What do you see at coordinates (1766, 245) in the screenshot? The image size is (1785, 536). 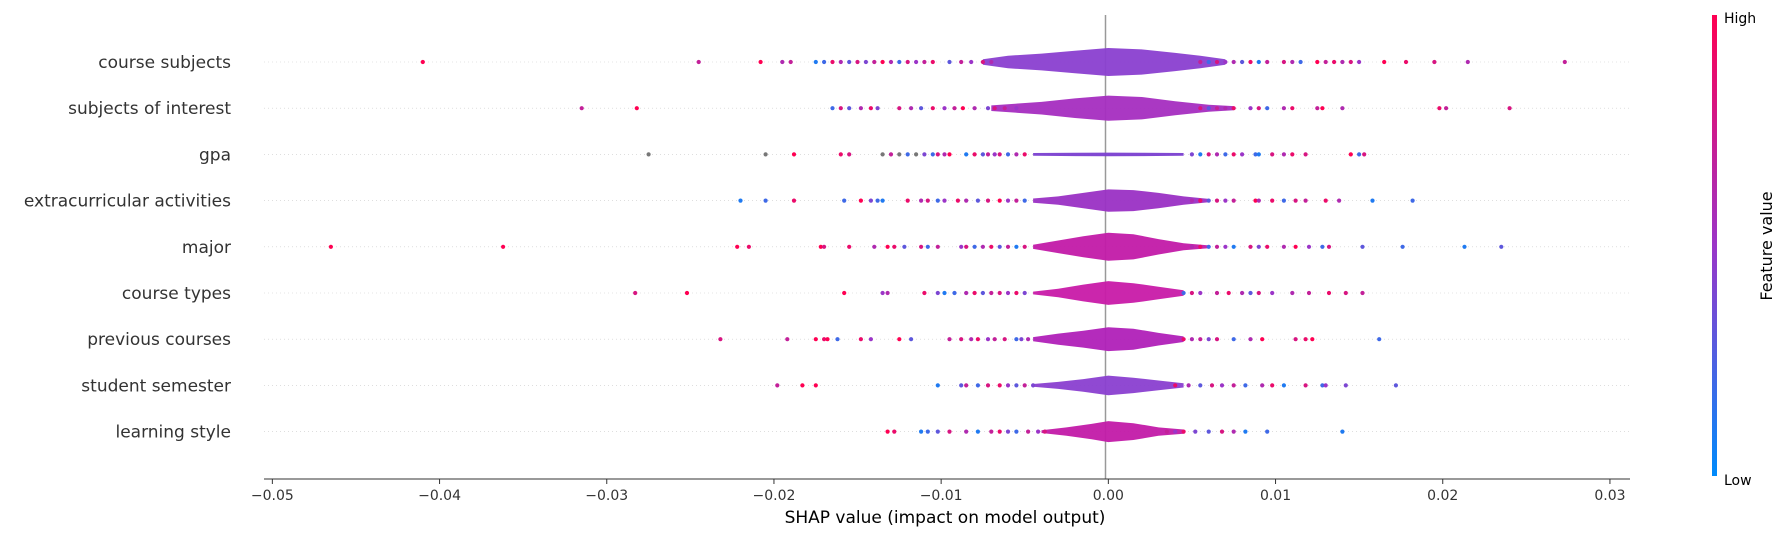 I see `colorbar-title: Feature value` at bounding box center [1766, 245].